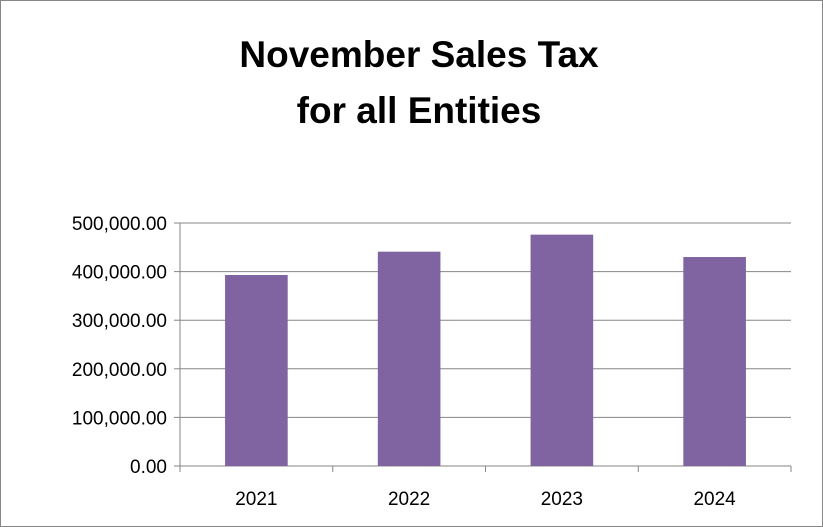  What do you see at coordinates (256, 370) in the screenshot?
I see `bar-2021` at bounding box center [256, 370].